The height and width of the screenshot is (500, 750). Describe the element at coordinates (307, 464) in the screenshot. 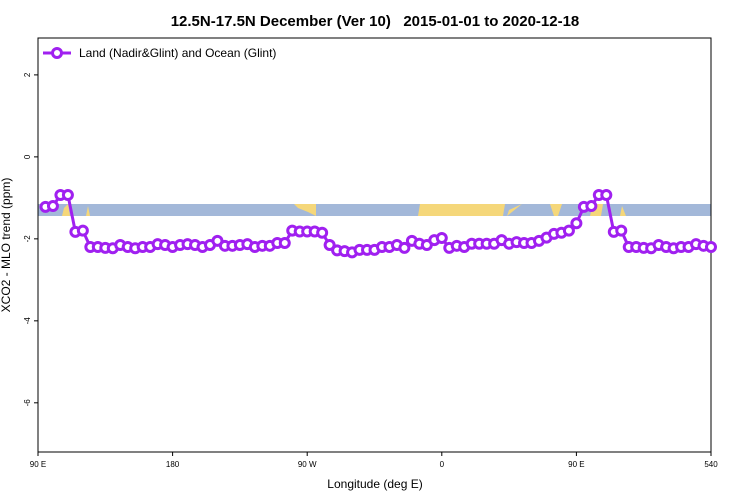

I see `x-tick-label: 90 W` at that location.